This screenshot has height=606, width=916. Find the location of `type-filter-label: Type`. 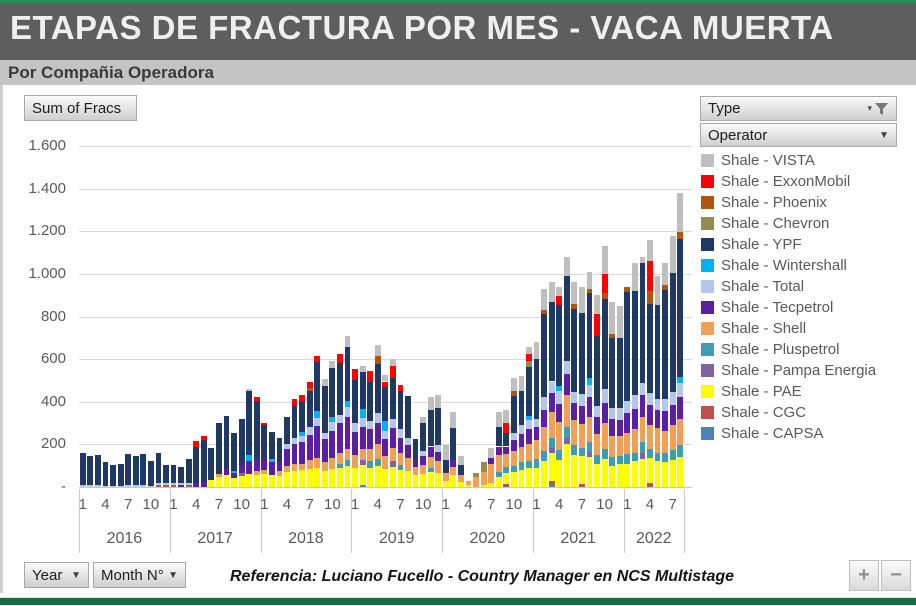

type-filter-label: Type is located at coordinates (724, 108).